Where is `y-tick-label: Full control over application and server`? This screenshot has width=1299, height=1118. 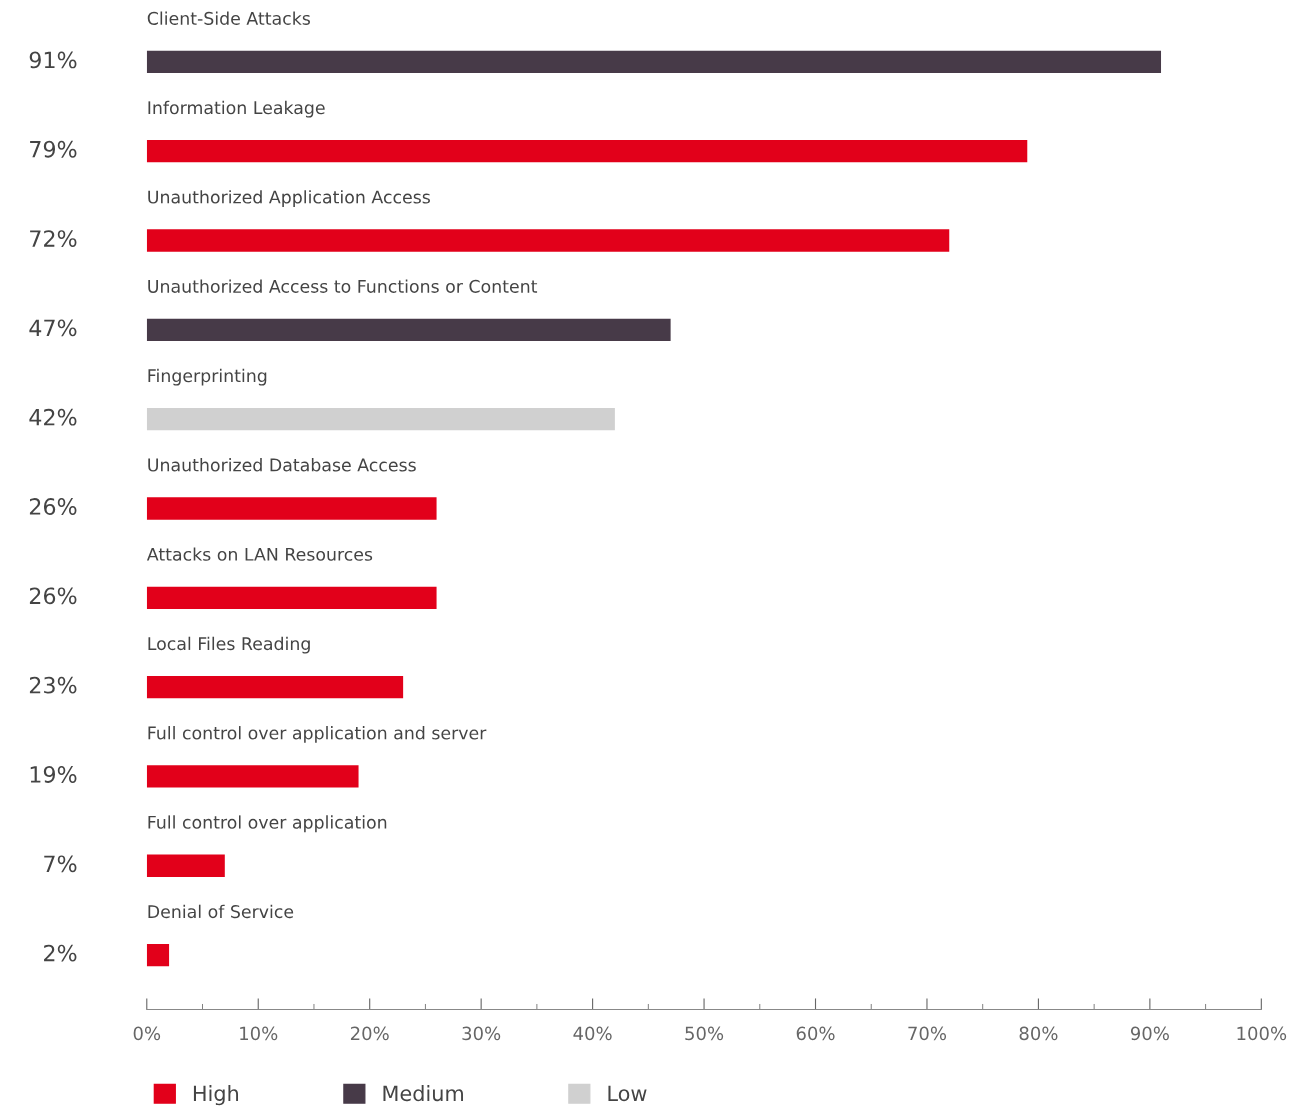 y-tick-label: Full control over application and server is located at coordinates (317, 734).